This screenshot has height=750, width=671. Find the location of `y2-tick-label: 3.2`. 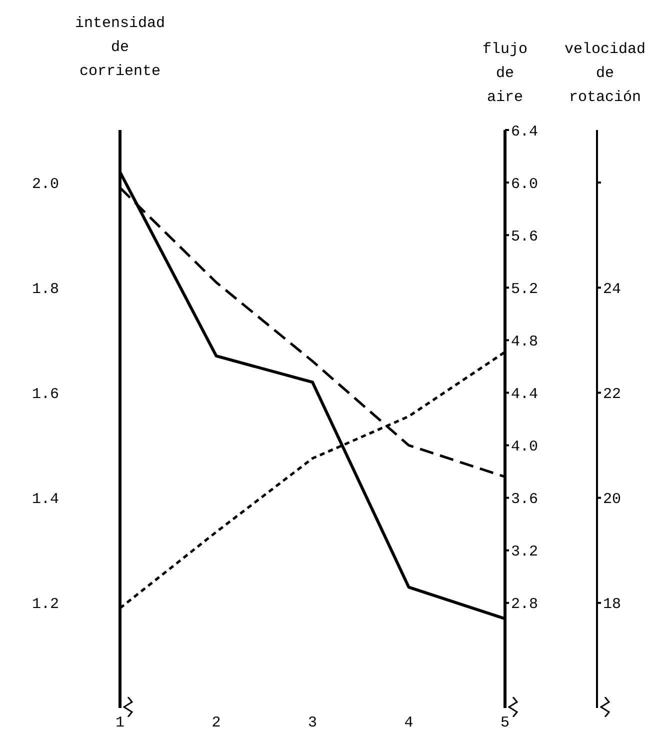

y2-tick-label: 3.2 is located at coordinates (524, 552).